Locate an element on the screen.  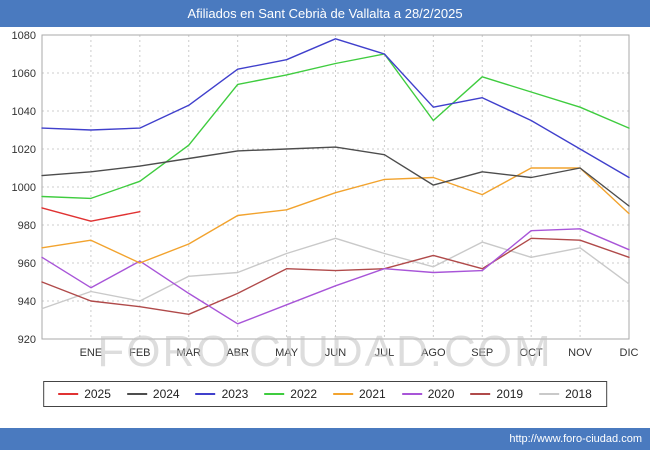
legend-label-2021: 2021 is located at coordinates (372, 394).